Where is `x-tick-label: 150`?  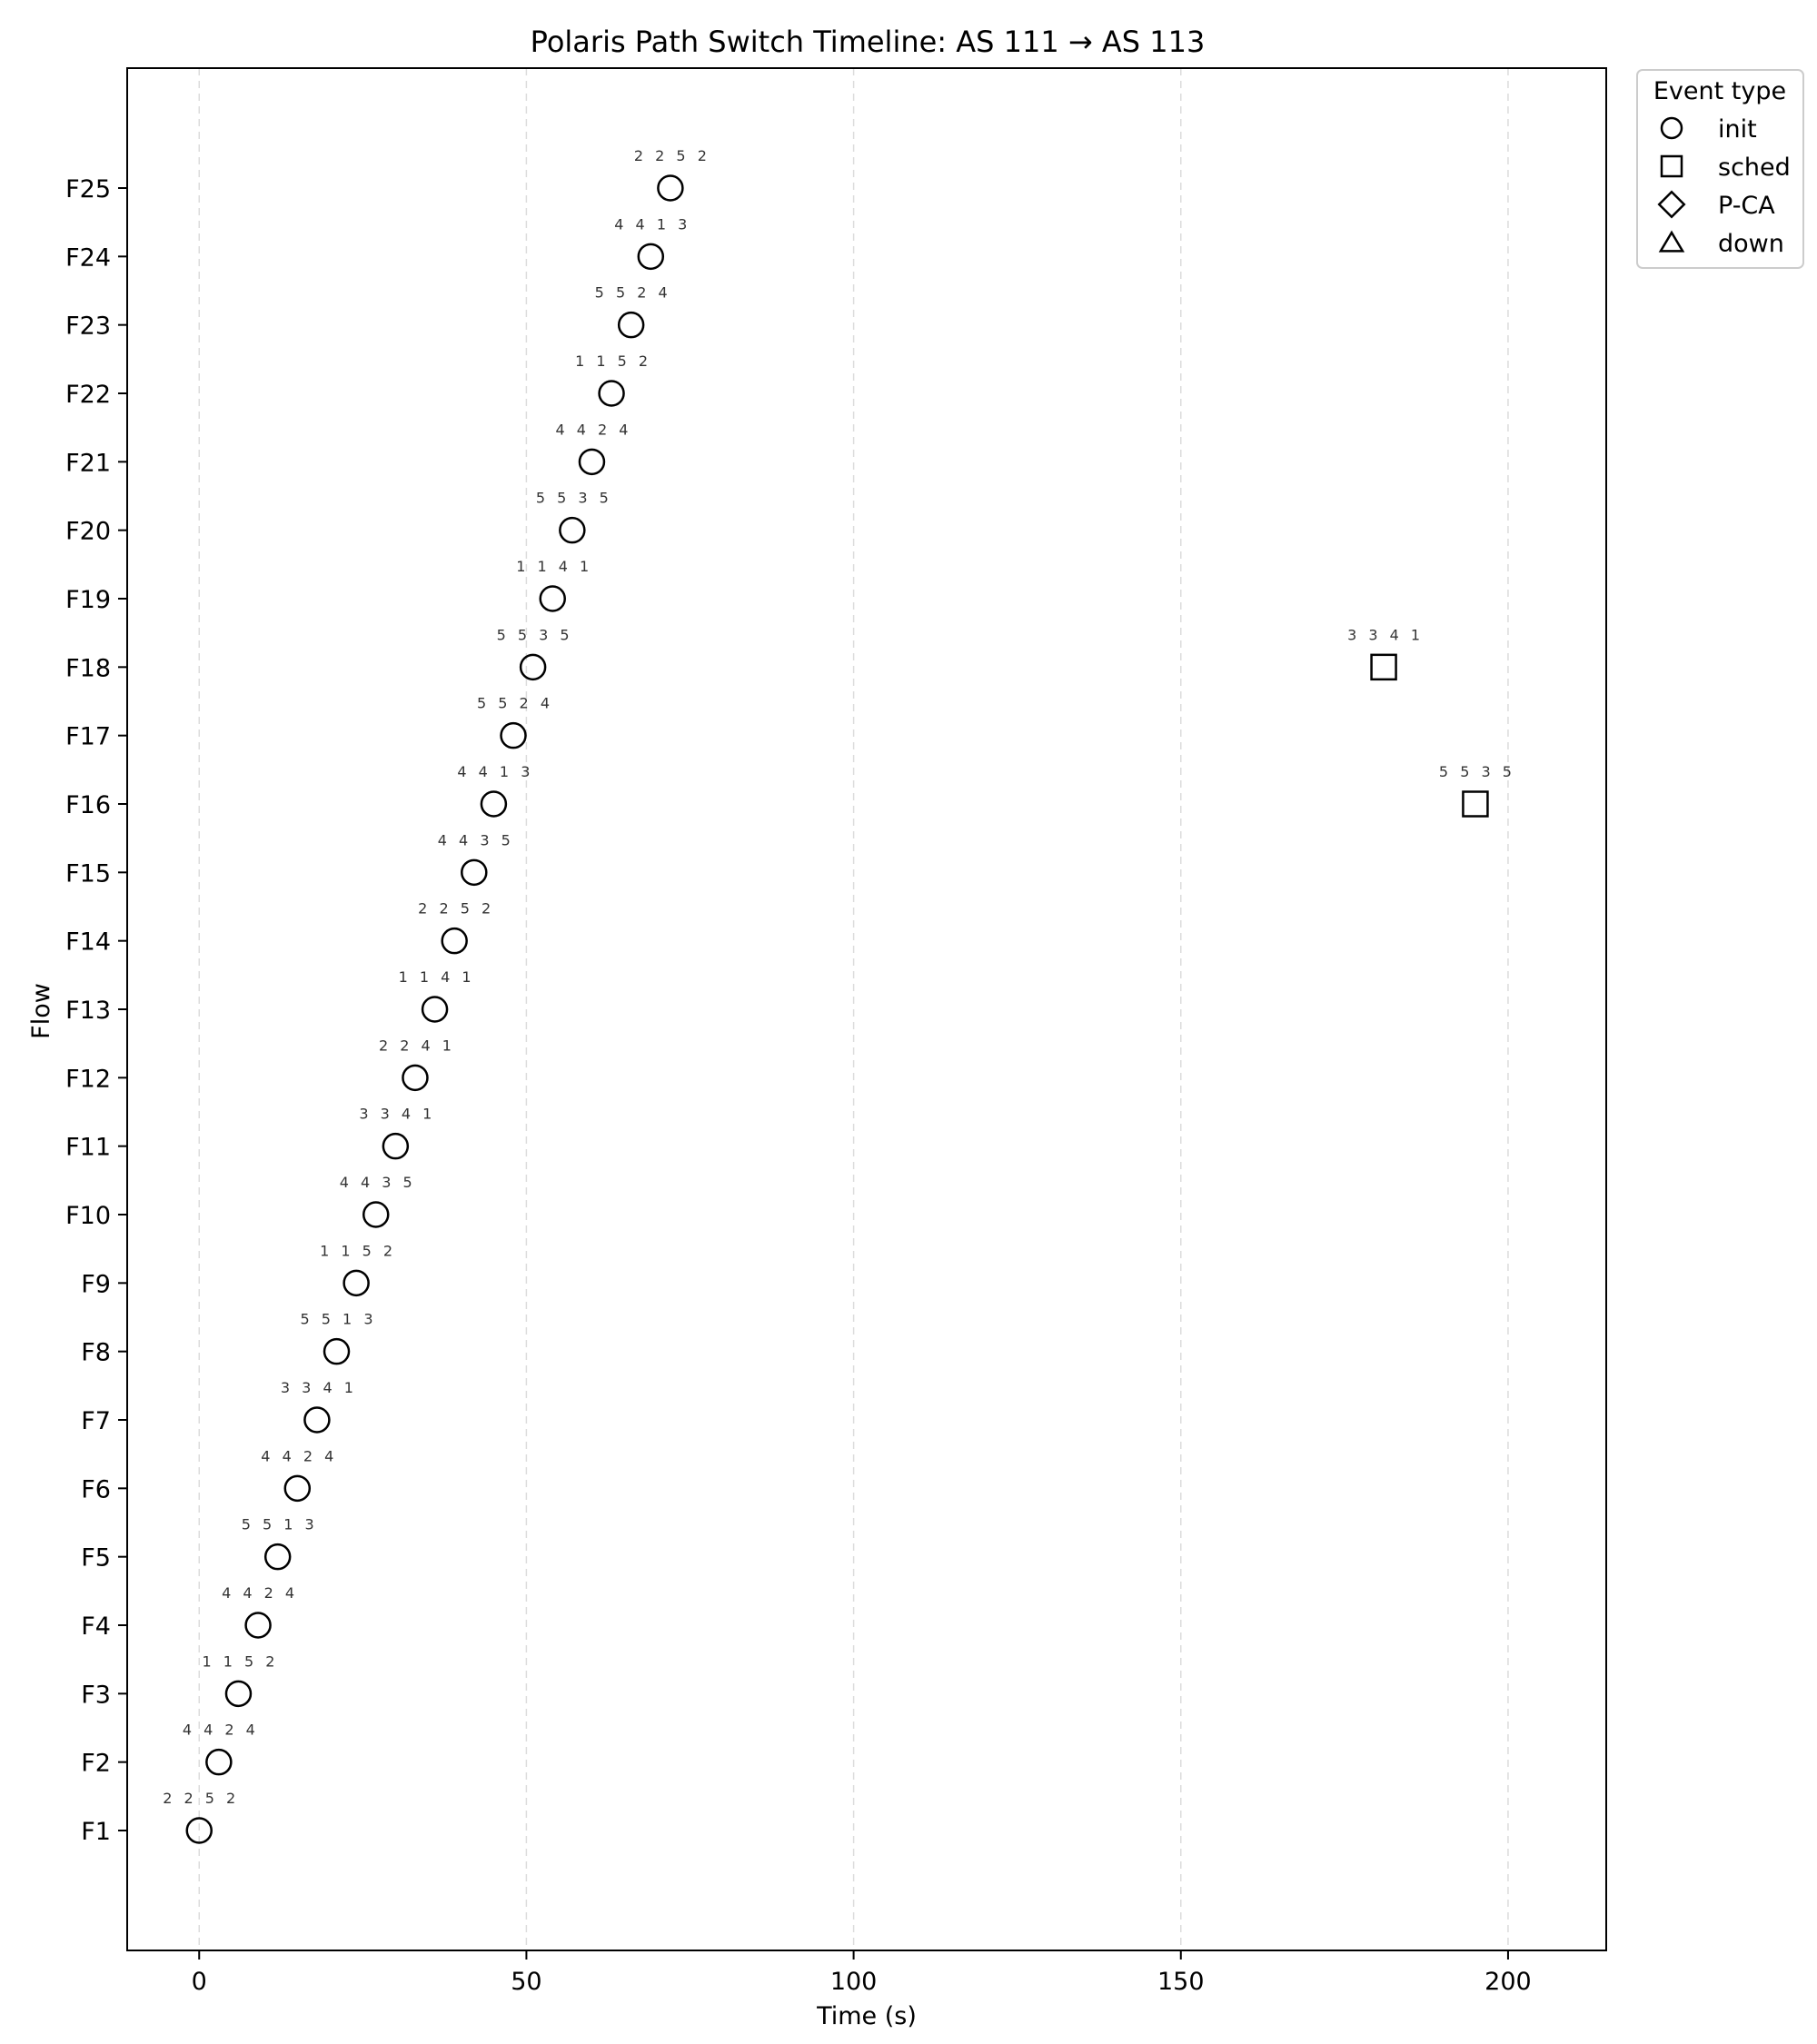 x-tick-label: 150 is located at coordinates (1181, 1982).